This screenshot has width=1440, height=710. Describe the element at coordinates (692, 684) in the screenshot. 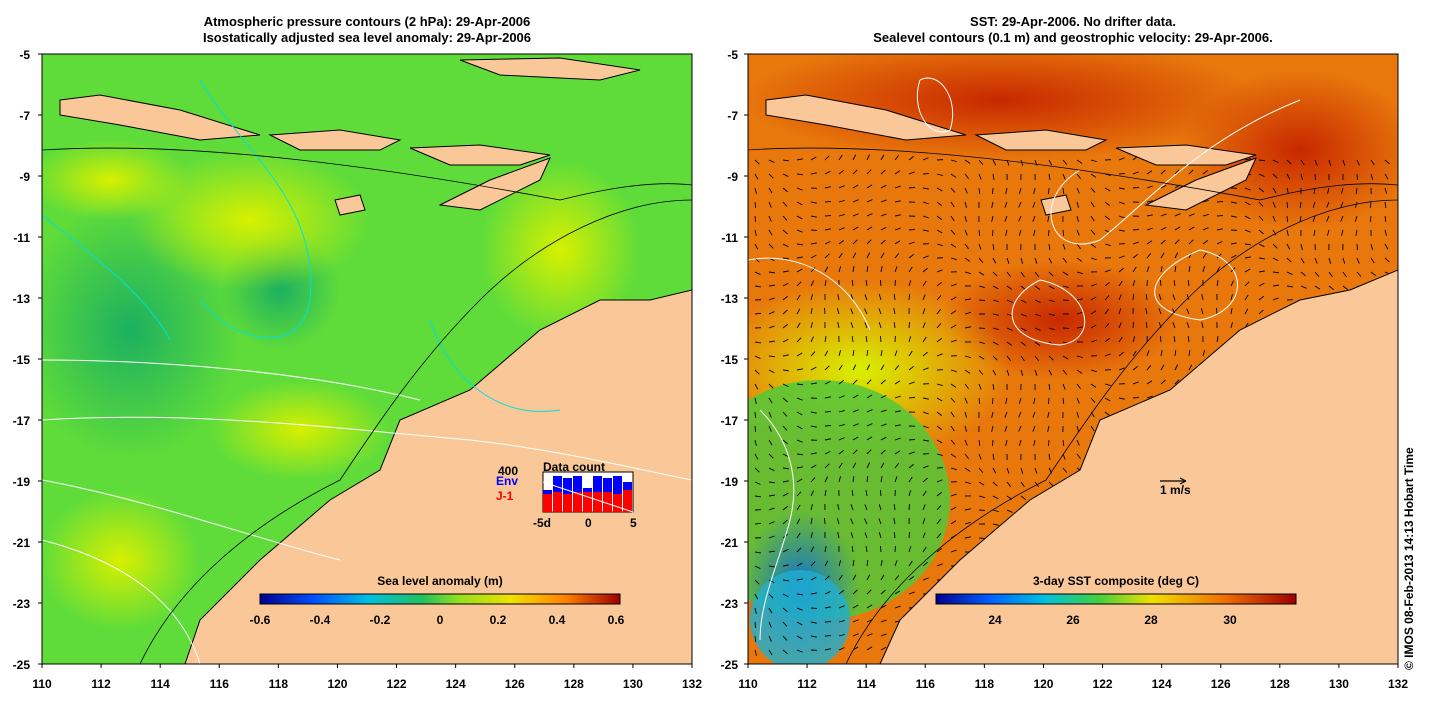

I see `lon-tick-label: 132` at that location.